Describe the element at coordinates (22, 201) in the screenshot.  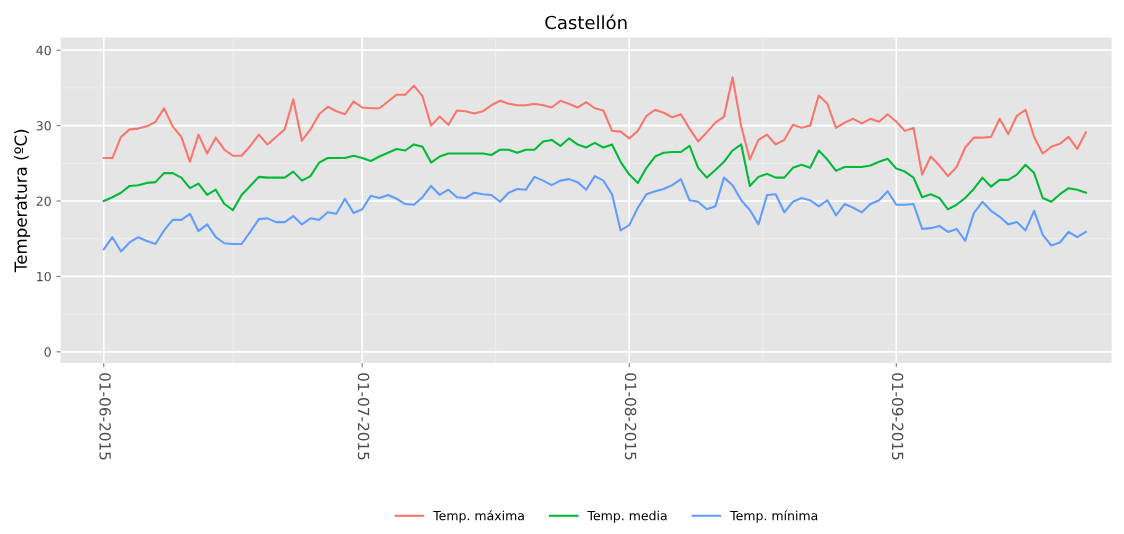
I see `y-axis-title: Temperatura (ºC)` at that location.